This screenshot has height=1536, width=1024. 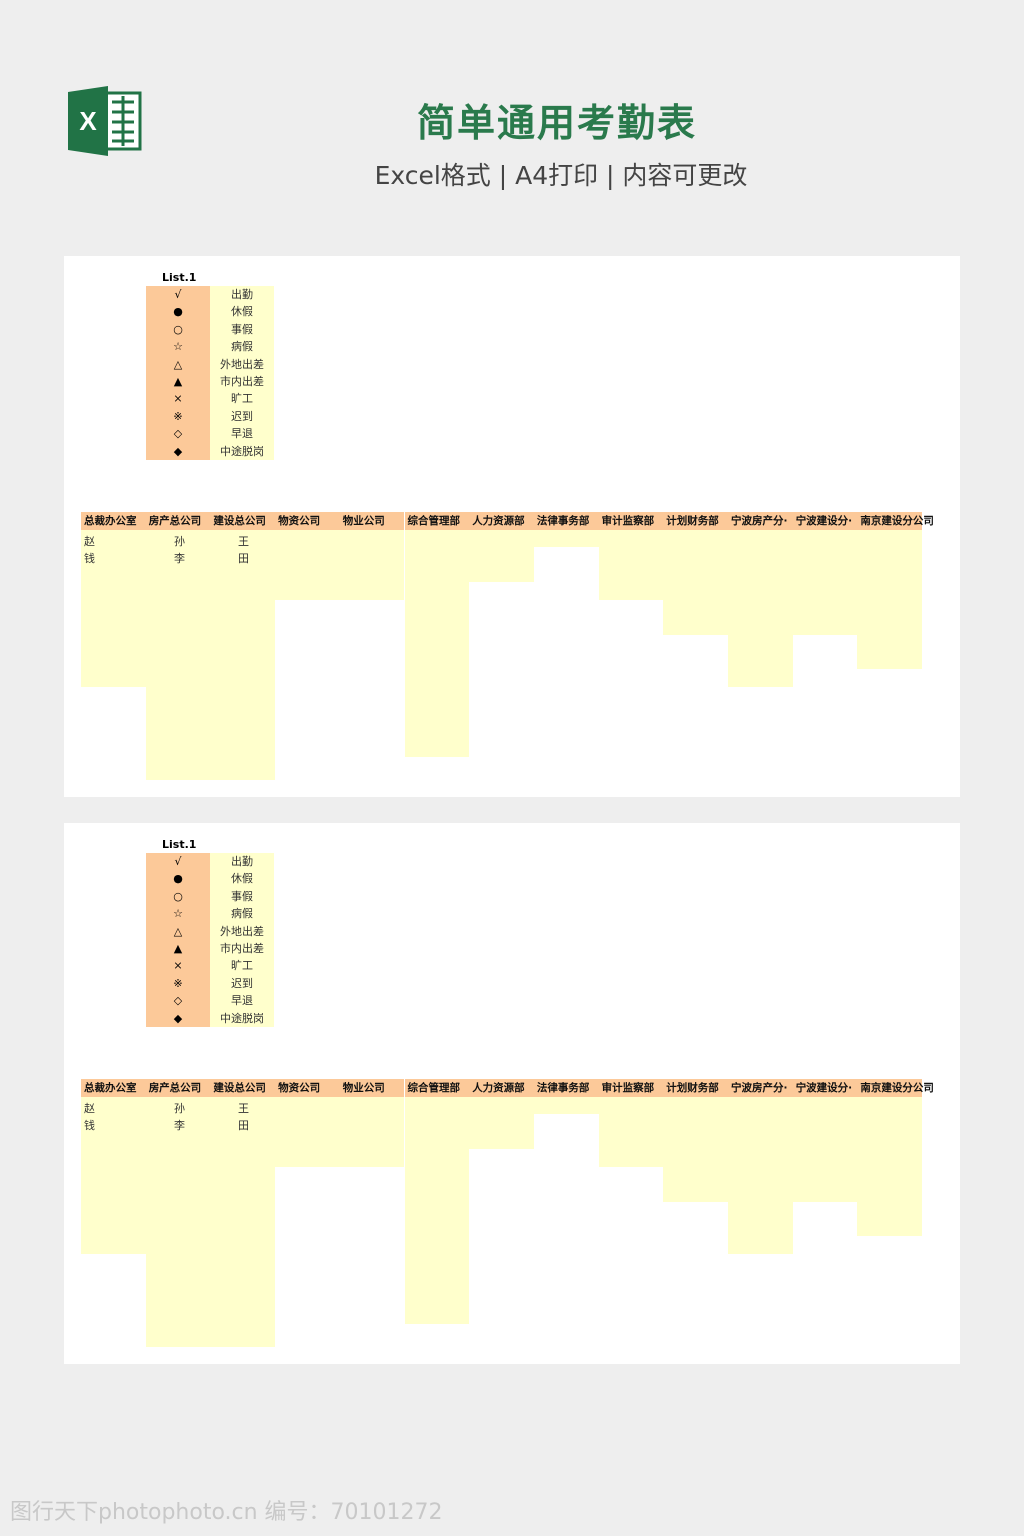 What do you see at coordinates (243, 521) in the screenshot?
I see `column-header: 建设总公司` at bounding box center [243, 521].